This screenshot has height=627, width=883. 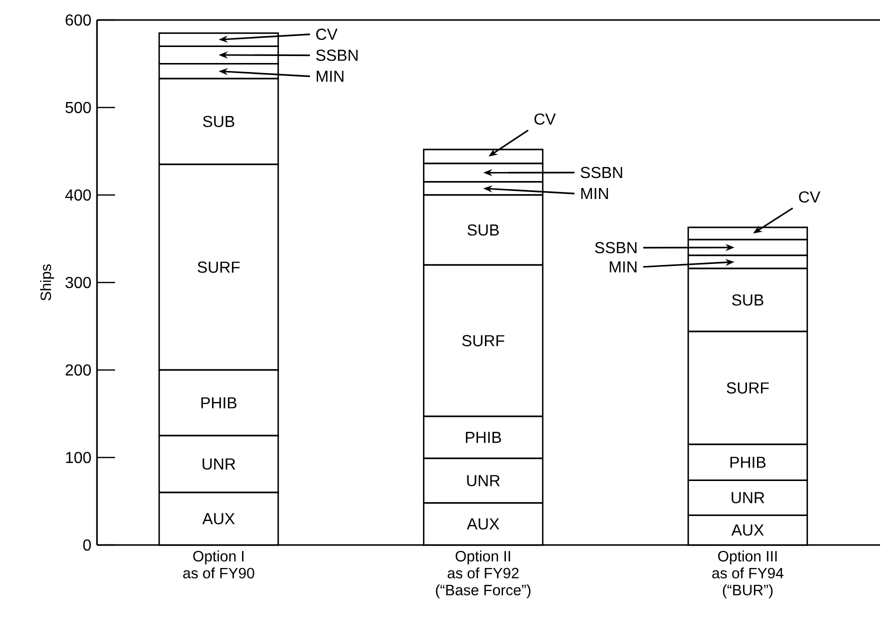 What do you see at coordinates (78, 282) in the screenshot?
I see `y-tick-label: 300` at bounding box center [78, 282].